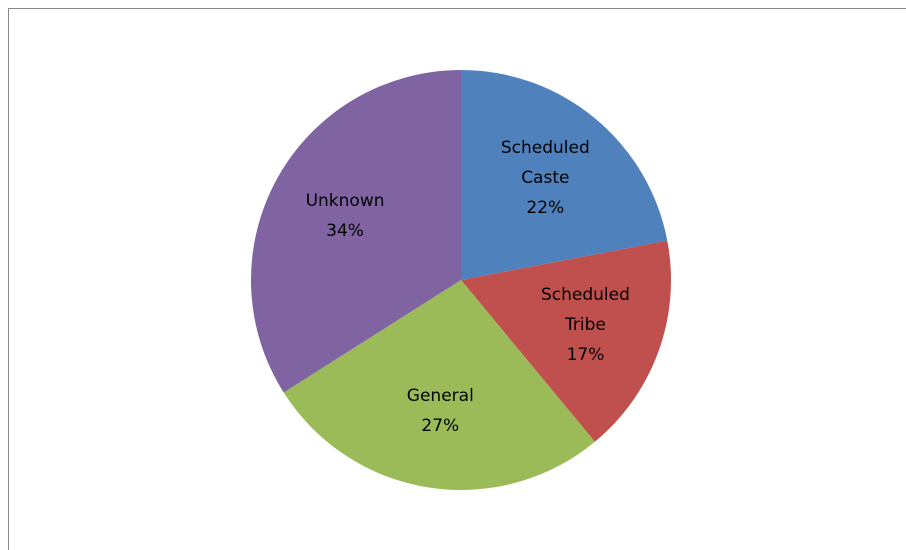 The width and height of the screenshot is (906, 550). Describe the element at coordinates (440, 395) in the screenshot. I see `category-label: General` at that location.